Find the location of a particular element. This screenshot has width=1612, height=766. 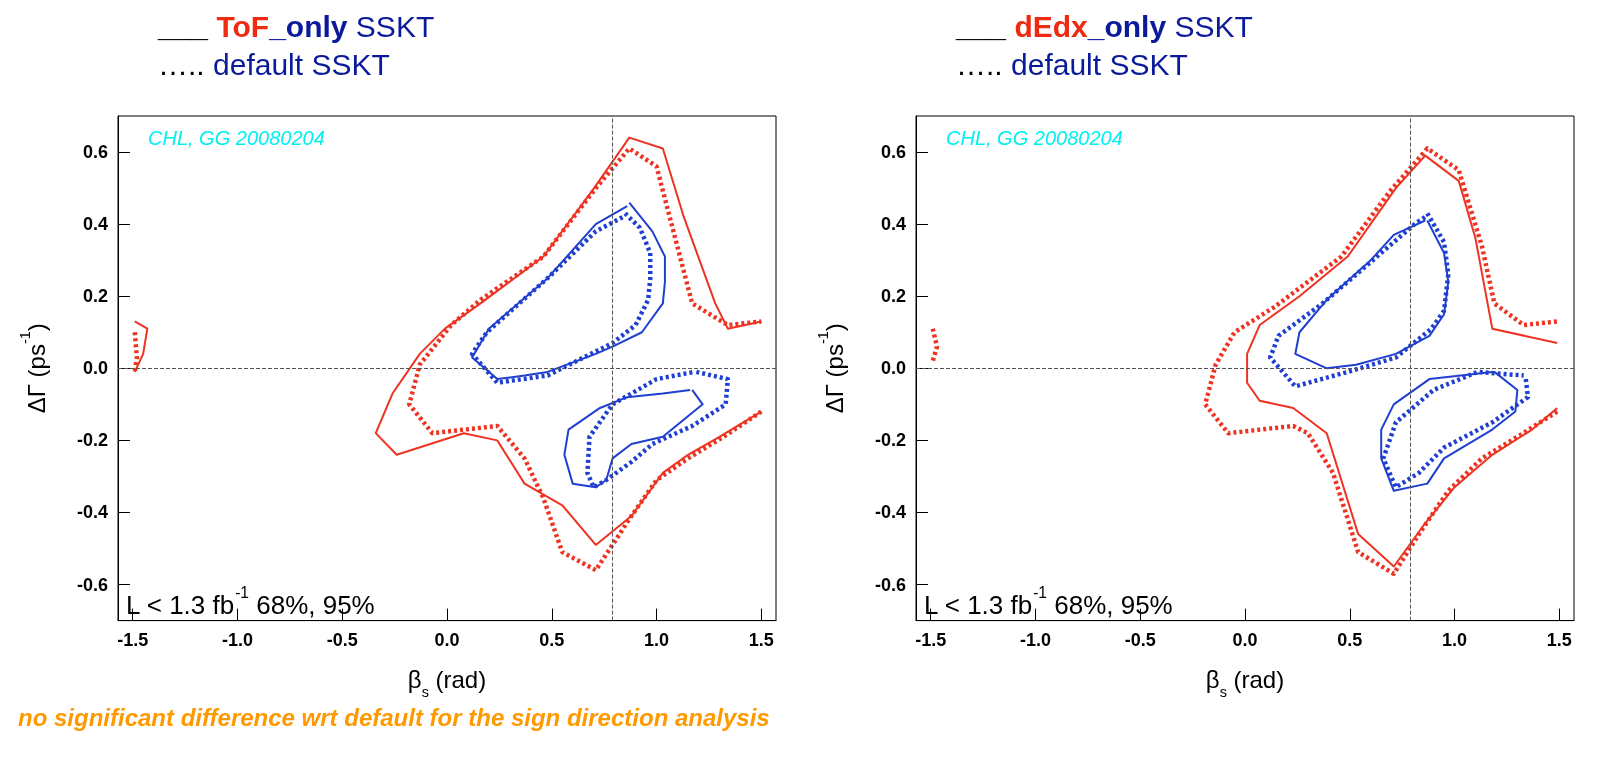

chart-title: ___ ToF_only SSKT is located at coordinates (296, 26).